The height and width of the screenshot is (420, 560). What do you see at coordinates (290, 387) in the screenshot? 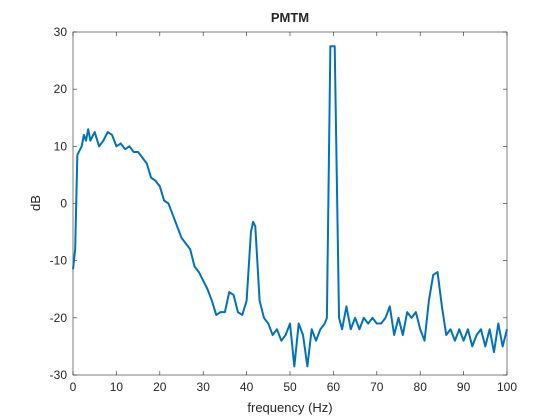
I see `x-tick-label: 50` at bounding box center [290, 387].